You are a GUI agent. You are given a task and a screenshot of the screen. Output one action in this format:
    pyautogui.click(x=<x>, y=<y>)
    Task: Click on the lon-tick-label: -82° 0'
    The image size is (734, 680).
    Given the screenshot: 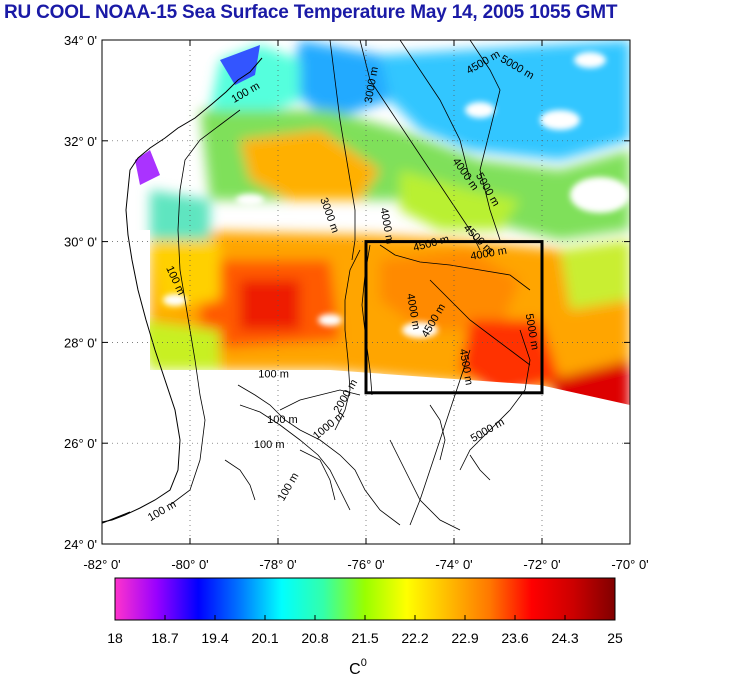 What is the action you would take?
    pyautogui.click(x=101, y=564)
    